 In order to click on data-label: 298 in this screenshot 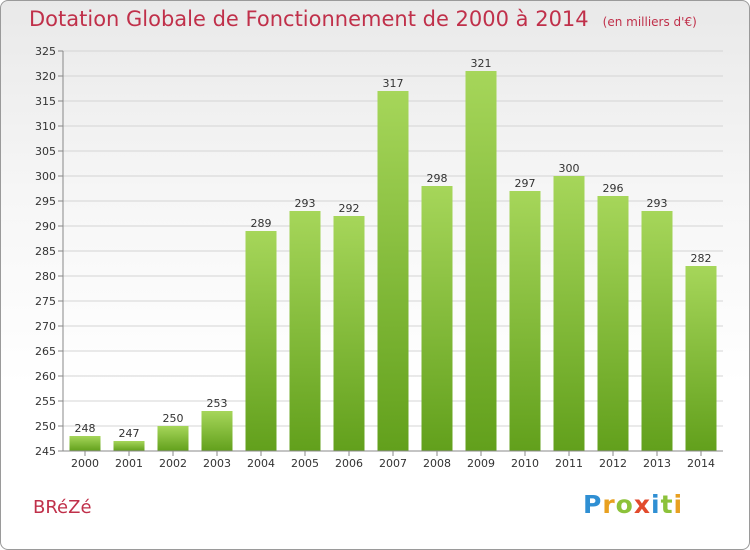, I will do `click(437, 178)`.